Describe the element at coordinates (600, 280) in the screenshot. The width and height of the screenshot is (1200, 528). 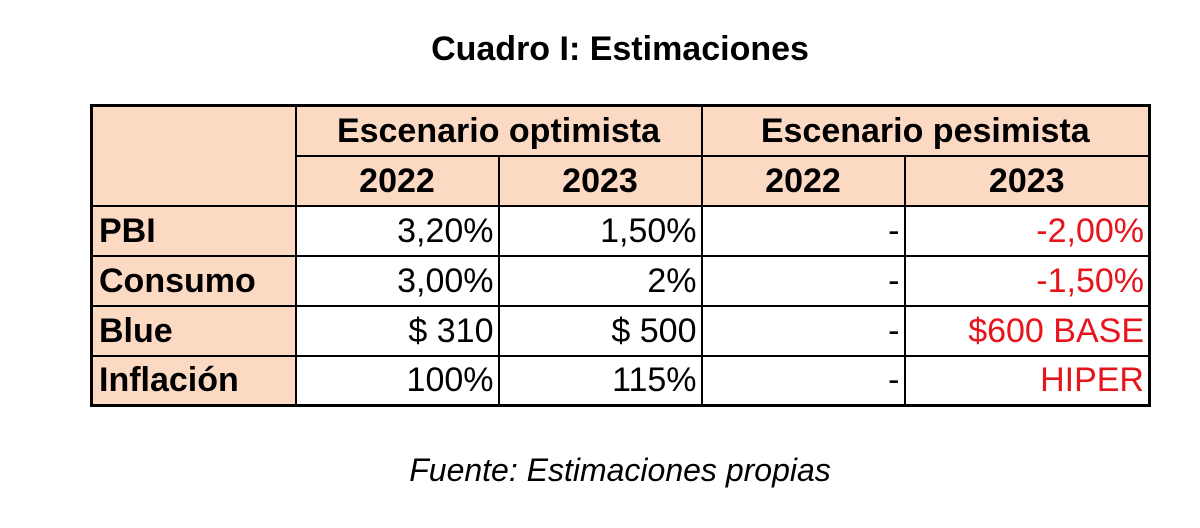
I see `table-cell: 2%` at that location.